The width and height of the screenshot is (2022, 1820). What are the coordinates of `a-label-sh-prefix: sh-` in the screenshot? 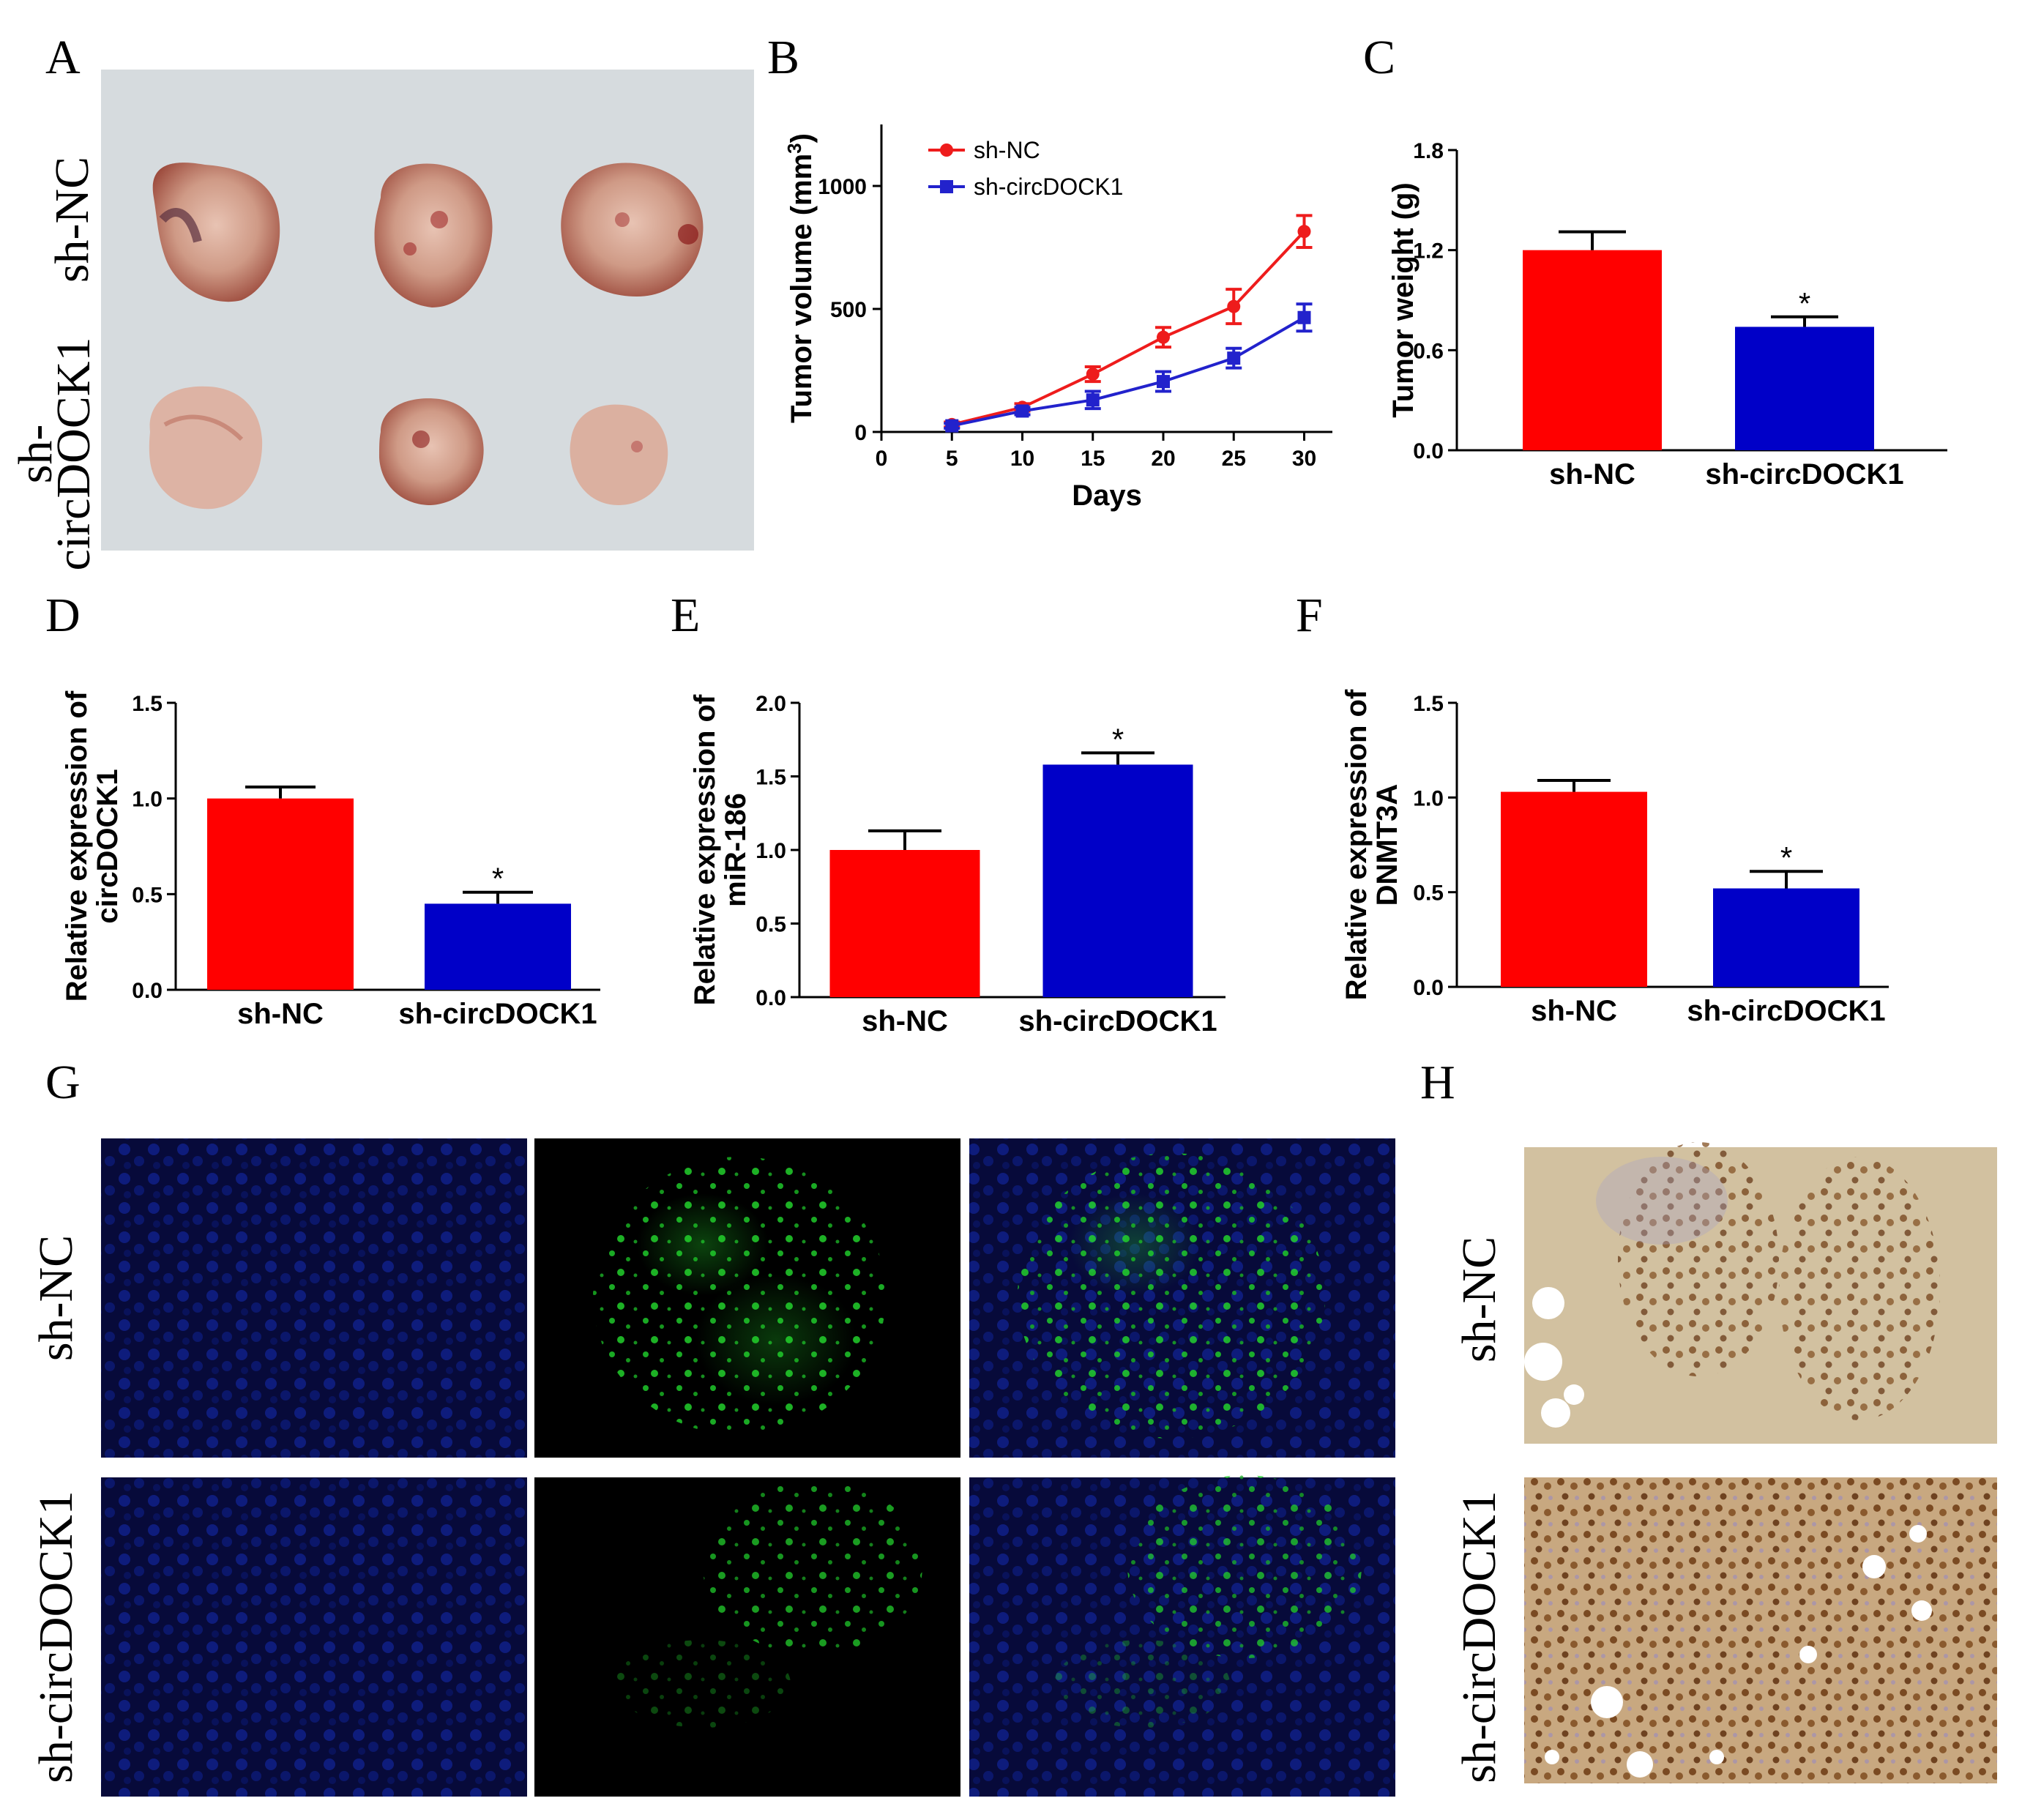 It's located at (35, 455).